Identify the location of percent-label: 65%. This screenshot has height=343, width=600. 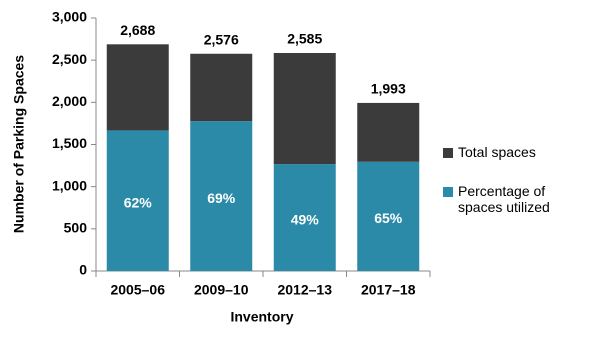
(388, 218).